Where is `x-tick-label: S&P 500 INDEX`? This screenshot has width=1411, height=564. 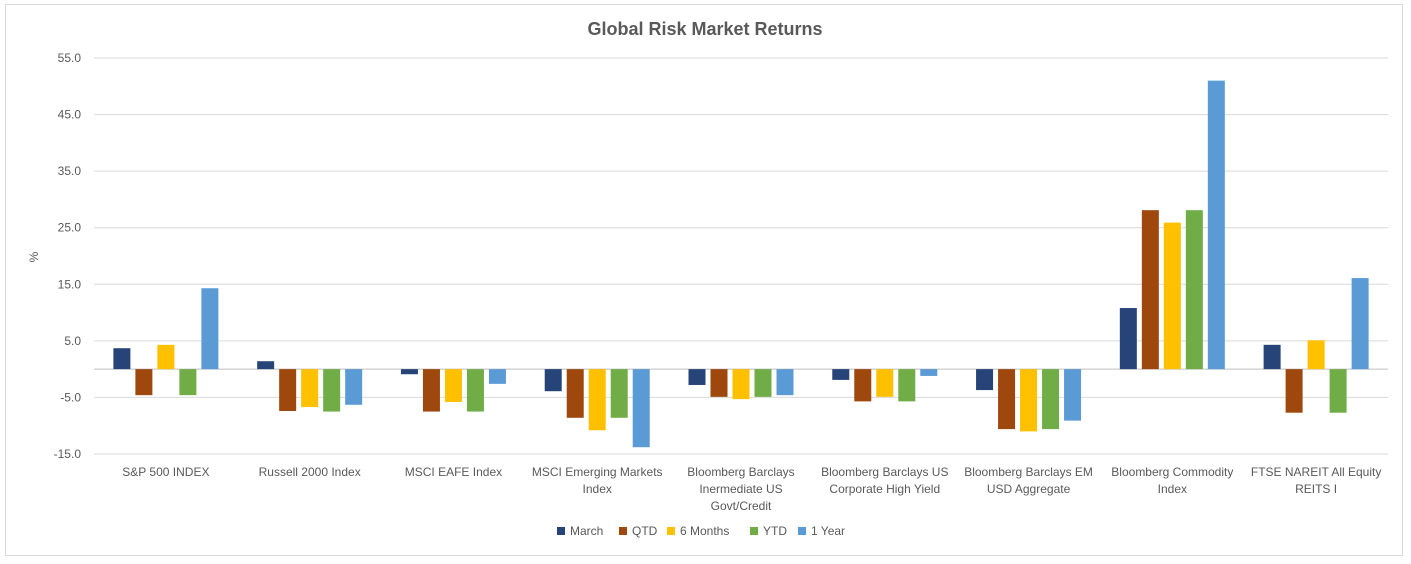
x-tick-label: S&P 500 INDEX is located at coordinates (165, 472).